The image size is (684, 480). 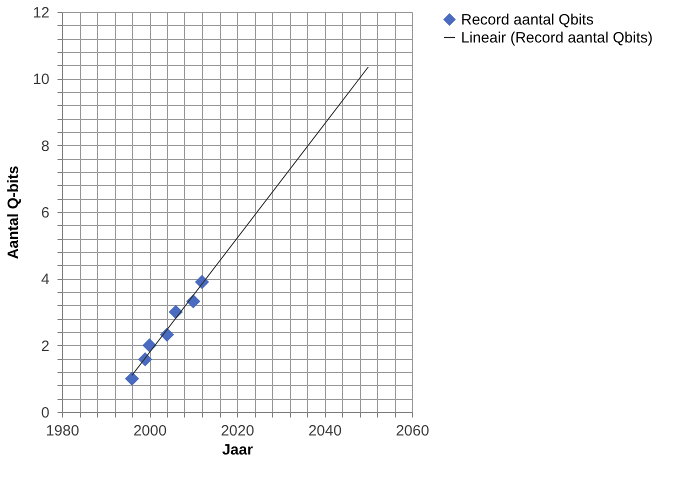 I want to click on x-tick-label: 2060, so click(x=413, y=431).